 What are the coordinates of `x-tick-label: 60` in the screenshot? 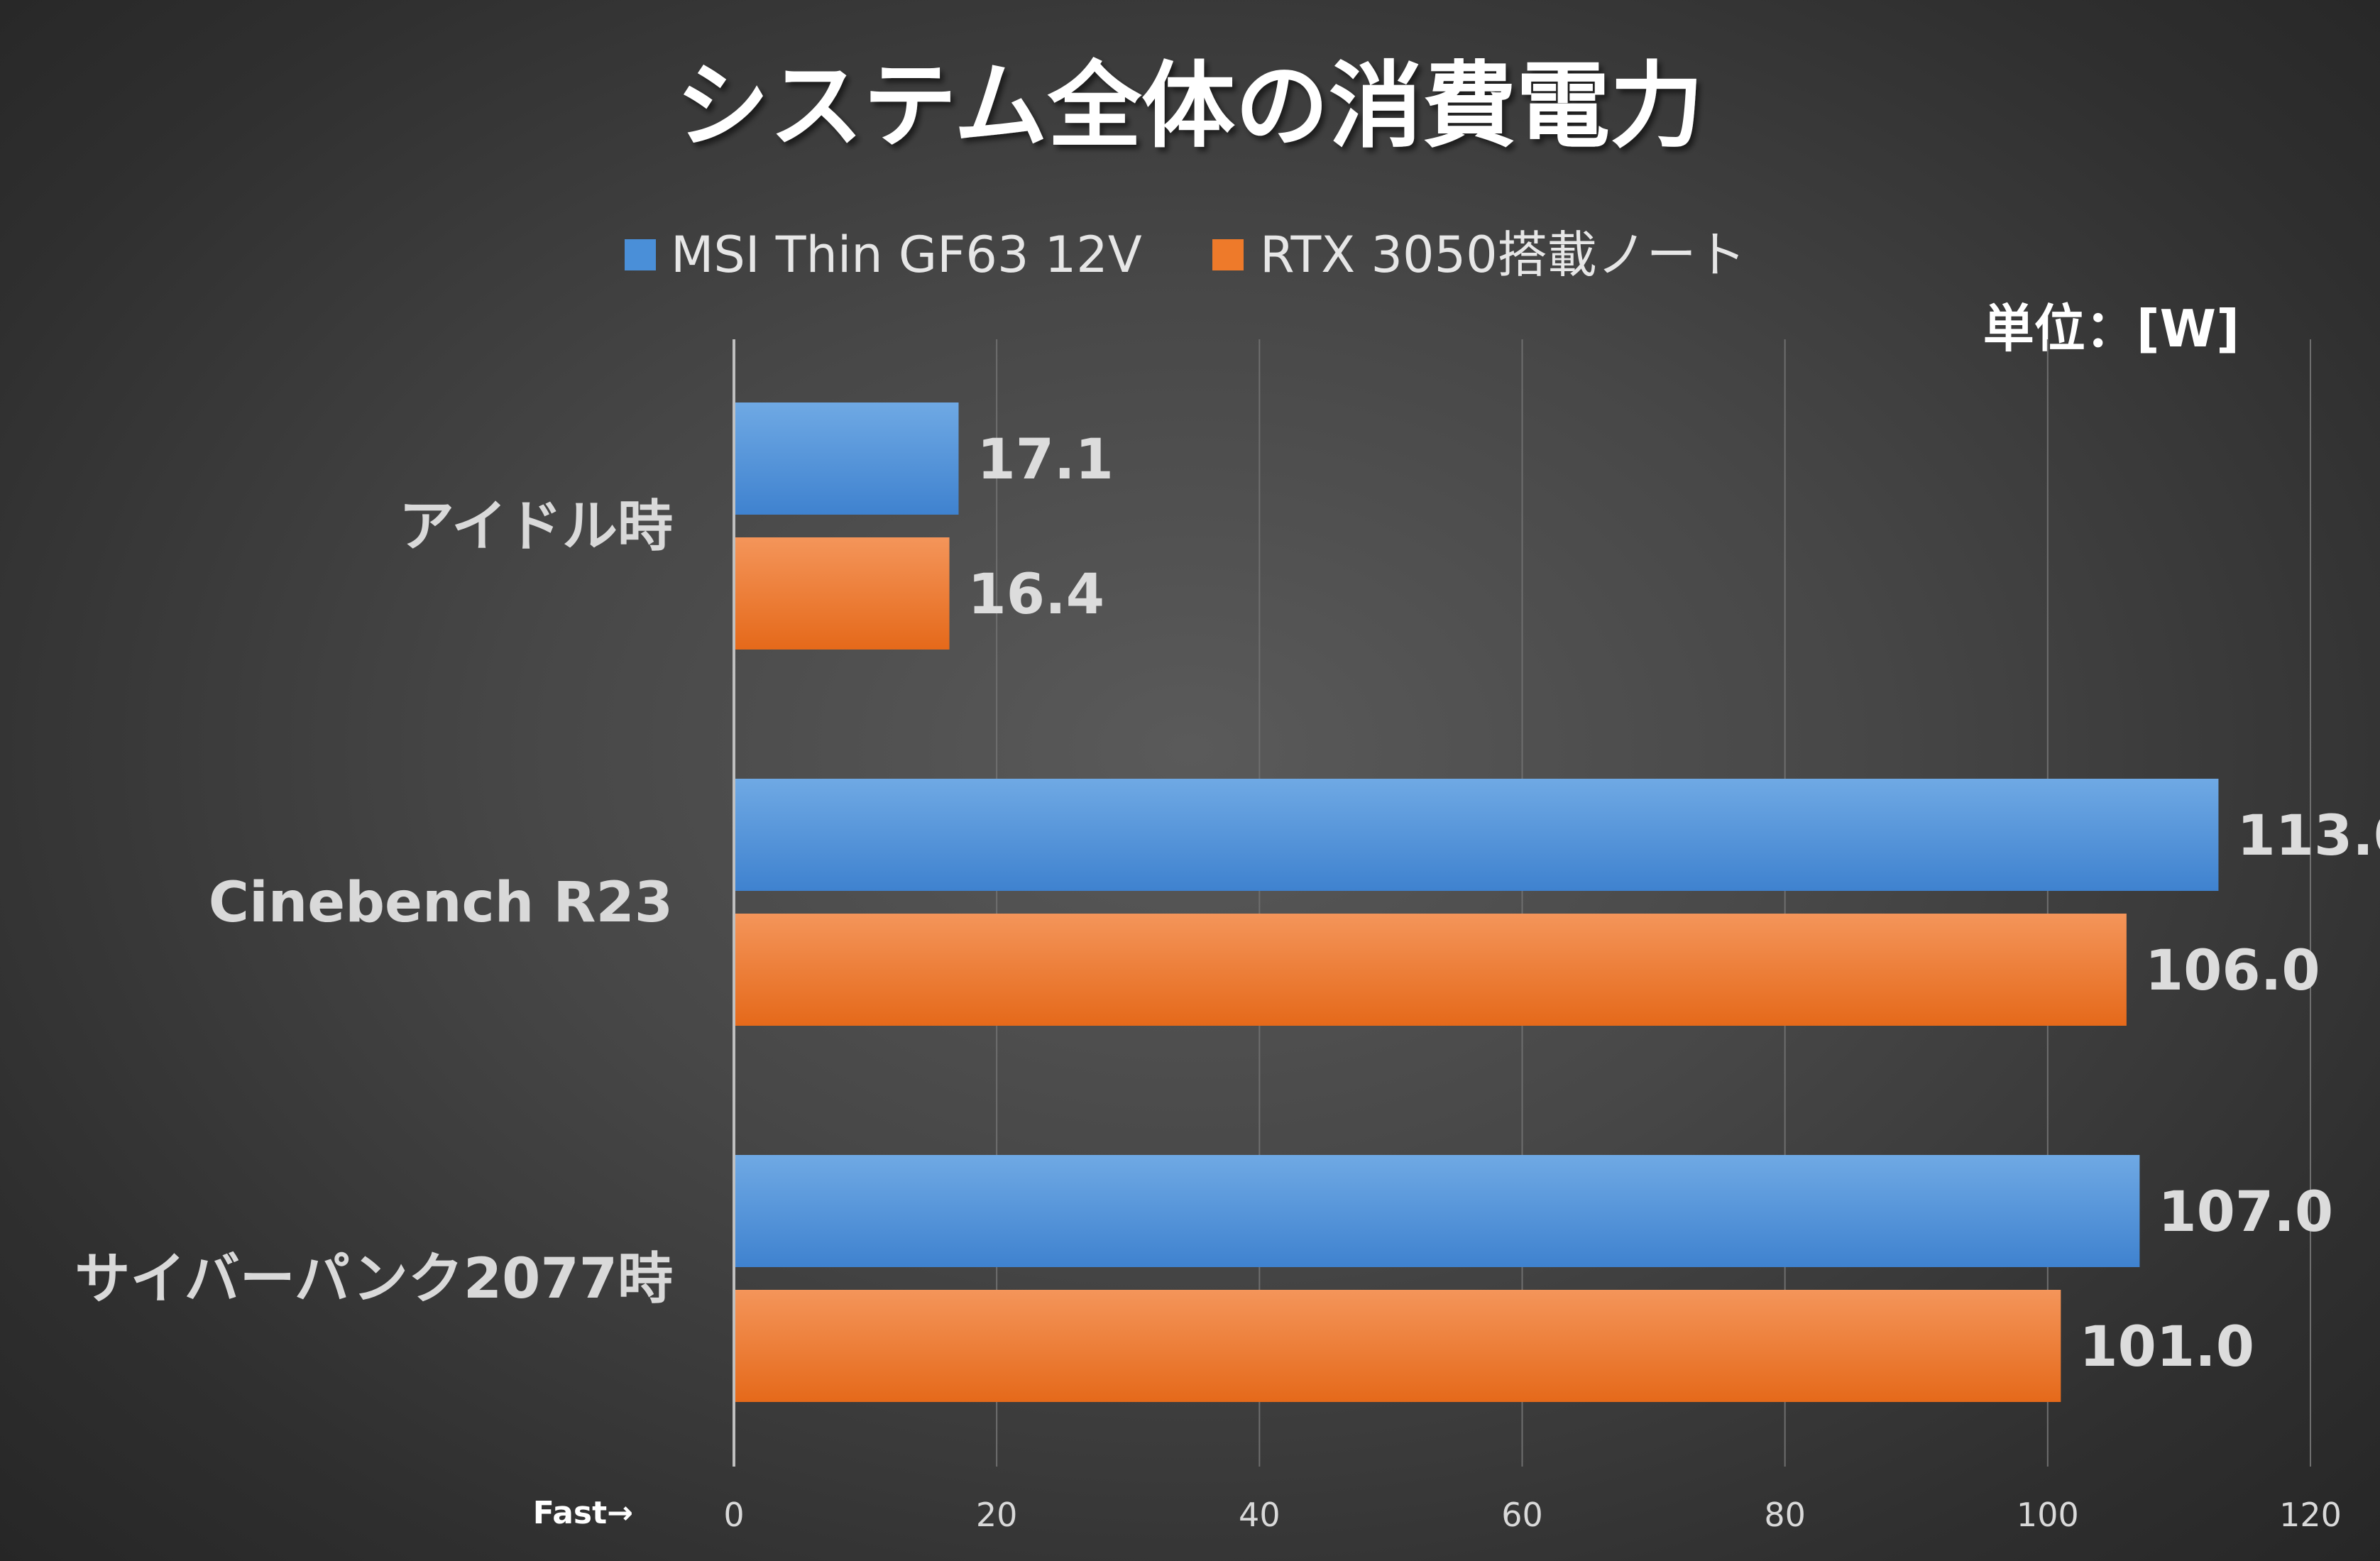 It's located at (1522, 1515).